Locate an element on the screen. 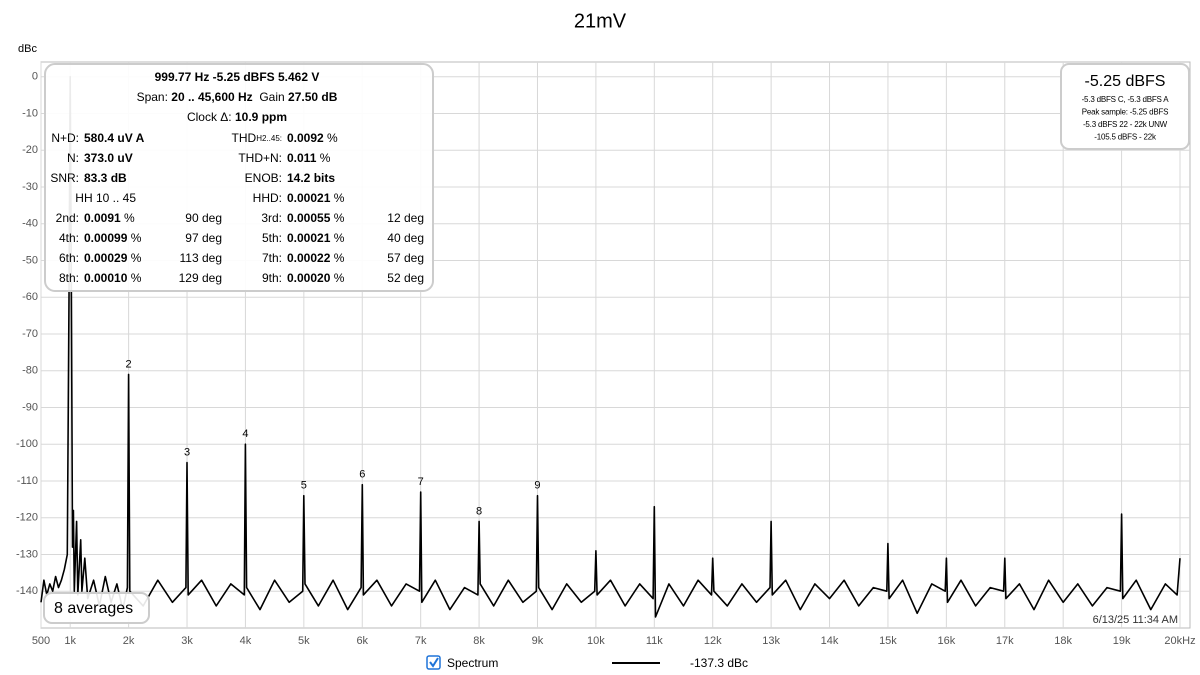 This screenshot has height=675, width=1200. x-tick-label: 3k is located at coordinates (187, 641).